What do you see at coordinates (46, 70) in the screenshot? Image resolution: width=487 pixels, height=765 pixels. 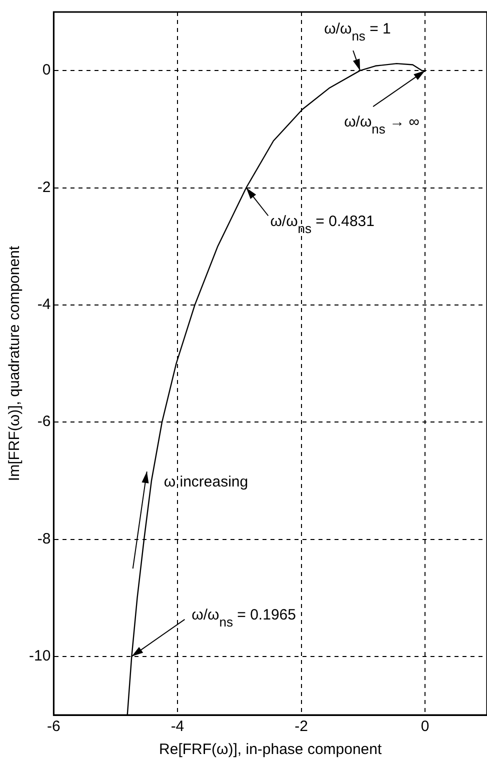 I see `y-tick-label: 0` at bounding box center [46, 70].